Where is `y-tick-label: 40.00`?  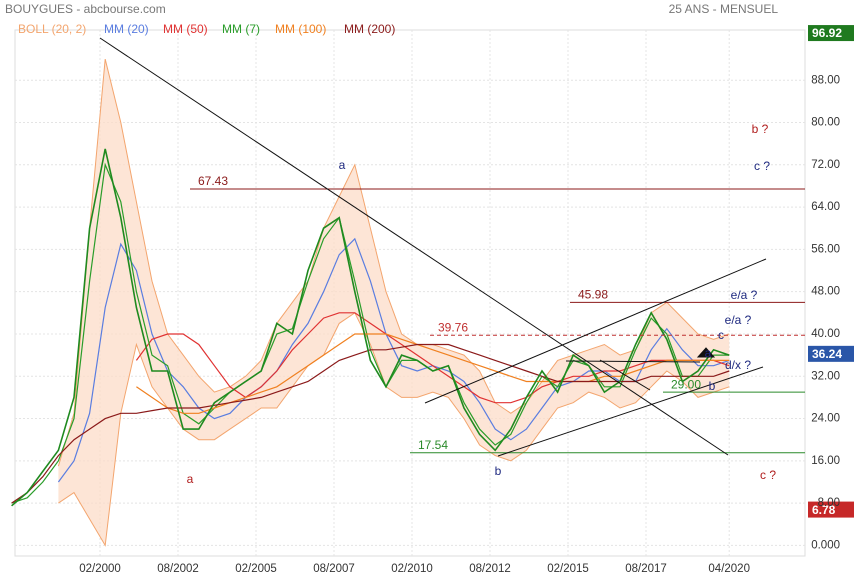 y-tick-label: 40.00 is located at coordinates (825, 334).